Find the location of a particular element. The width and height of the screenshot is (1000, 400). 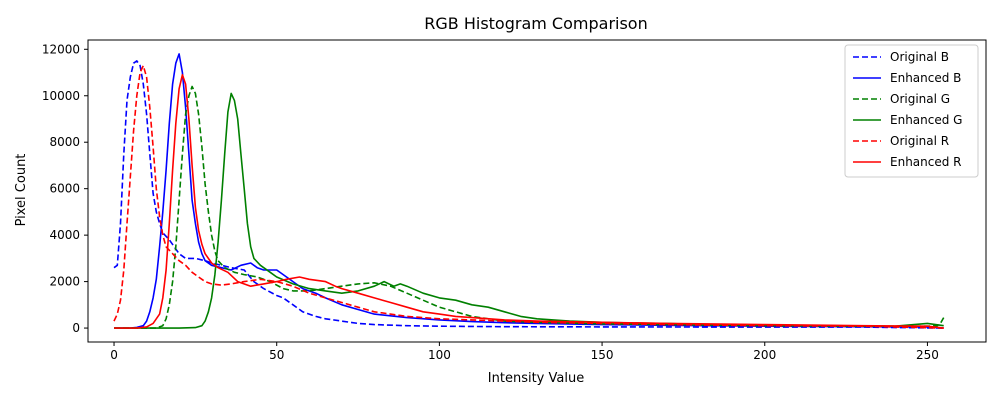

x-axis: 0 50 100 150 200 250 is located at coordinates (524, 352).